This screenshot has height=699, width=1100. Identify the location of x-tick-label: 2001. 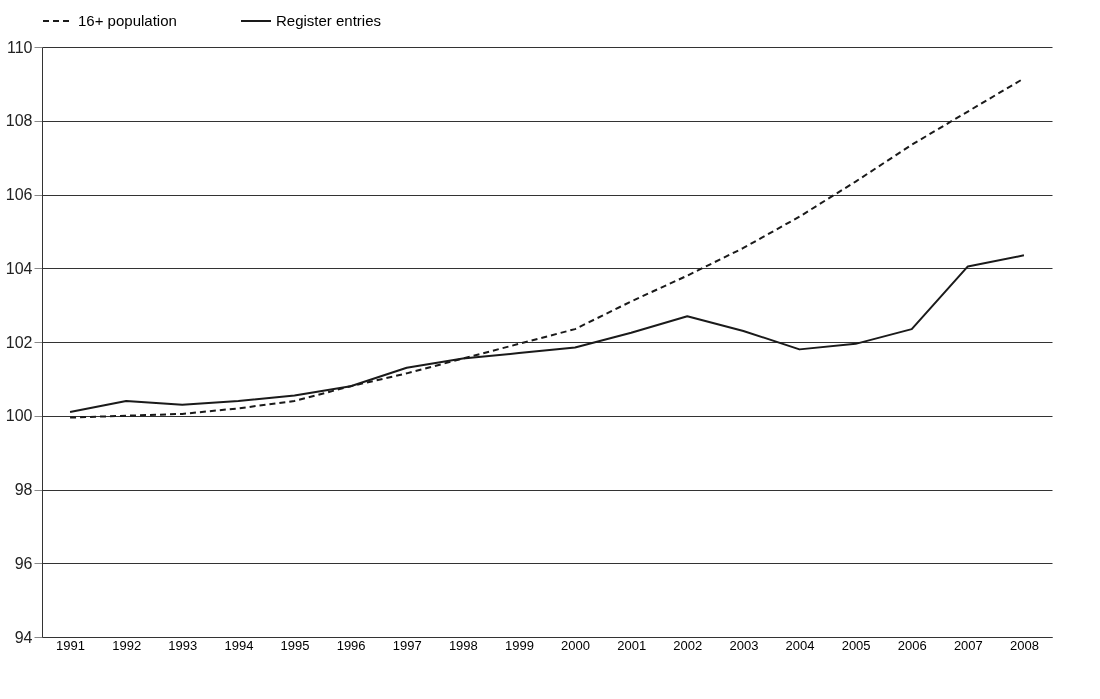
(632, 645).